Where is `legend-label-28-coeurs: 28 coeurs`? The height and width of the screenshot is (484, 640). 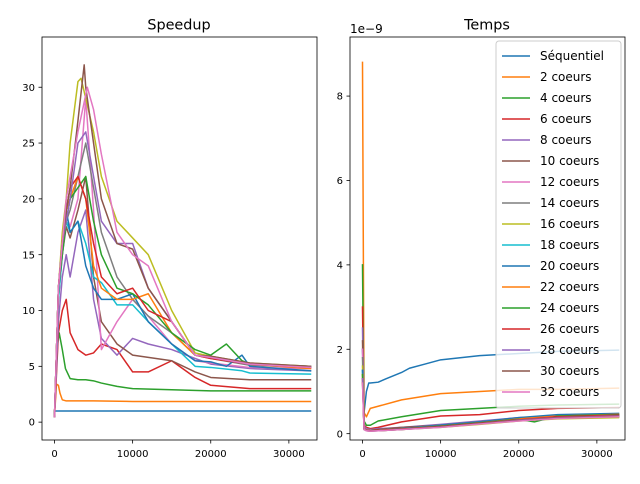 legend-label-28-coeurs: 28 coeurs is located at coordinates (569, 350).